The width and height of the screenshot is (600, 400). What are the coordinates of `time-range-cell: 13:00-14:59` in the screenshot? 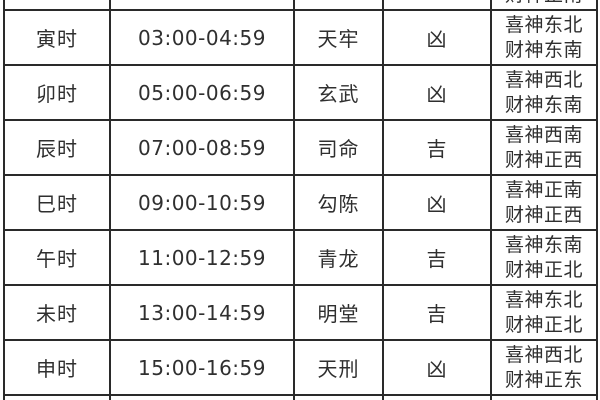 It's located at (203, 312).